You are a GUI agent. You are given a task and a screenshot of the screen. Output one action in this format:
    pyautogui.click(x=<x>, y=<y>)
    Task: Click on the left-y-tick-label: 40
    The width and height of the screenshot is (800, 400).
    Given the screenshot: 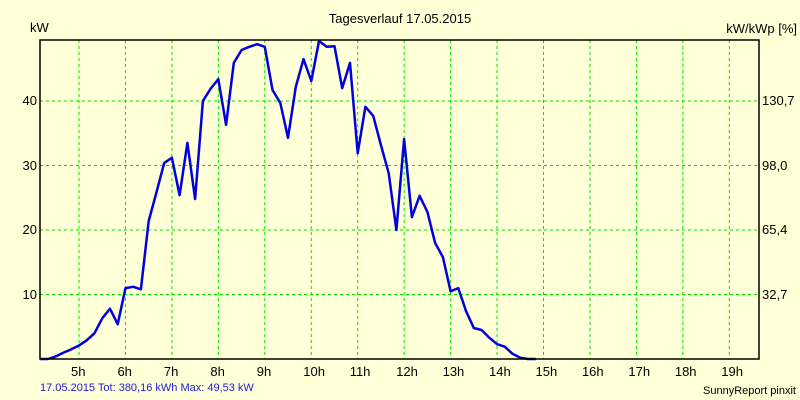 What is the action you would take?
    pyautogui.click(x=29, y=100)
    